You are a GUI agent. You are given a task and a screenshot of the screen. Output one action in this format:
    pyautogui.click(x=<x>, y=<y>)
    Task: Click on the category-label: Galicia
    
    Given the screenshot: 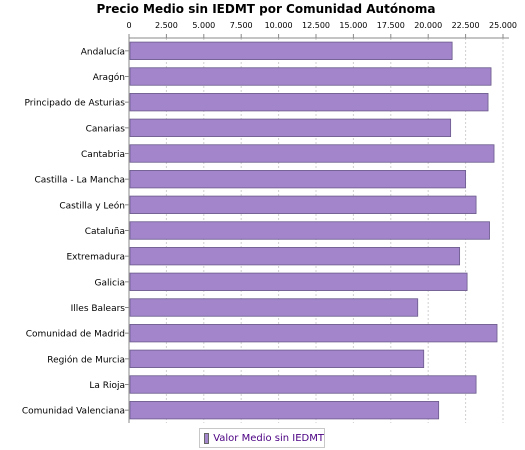 What is the action you would take?
    pyautogui.click(x=110, y=283)
    